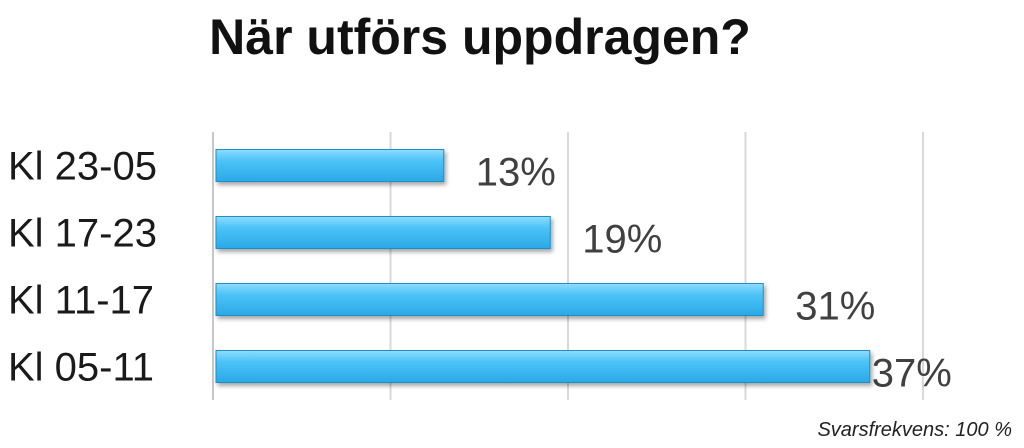 Image resolution: width=1024 pixels, height=448 pixels. What do you see at coordinates (622, 240) in the screenshot?
I see `value-label: 19%` at bounding box center [622, 240].